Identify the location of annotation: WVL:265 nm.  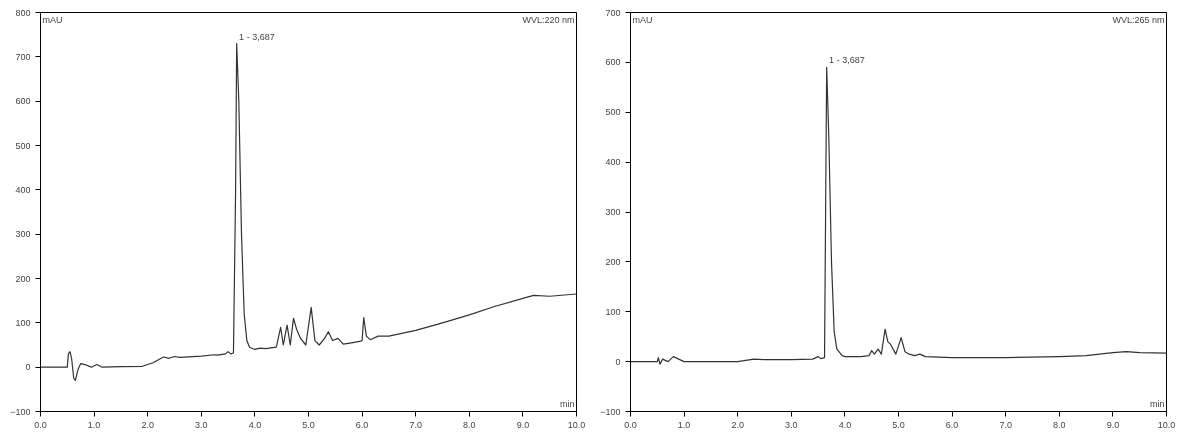
(1138, 19).